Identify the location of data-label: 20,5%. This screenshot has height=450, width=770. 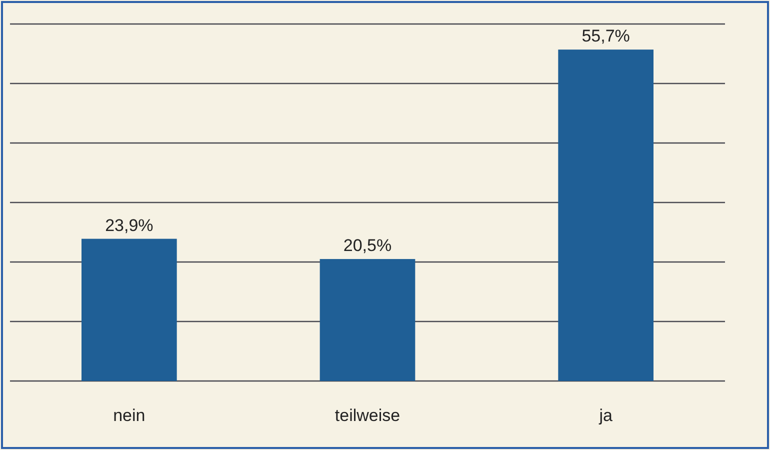
(367, 246).